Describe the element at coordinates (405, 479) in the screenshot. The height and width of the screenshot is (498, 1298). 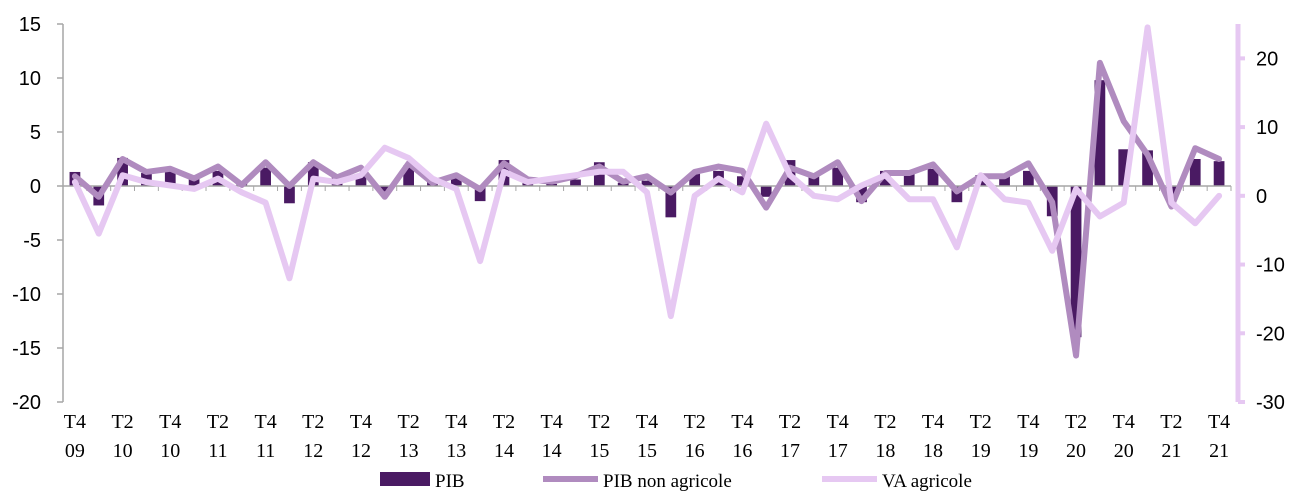
I see `legend-swatch` at that location.